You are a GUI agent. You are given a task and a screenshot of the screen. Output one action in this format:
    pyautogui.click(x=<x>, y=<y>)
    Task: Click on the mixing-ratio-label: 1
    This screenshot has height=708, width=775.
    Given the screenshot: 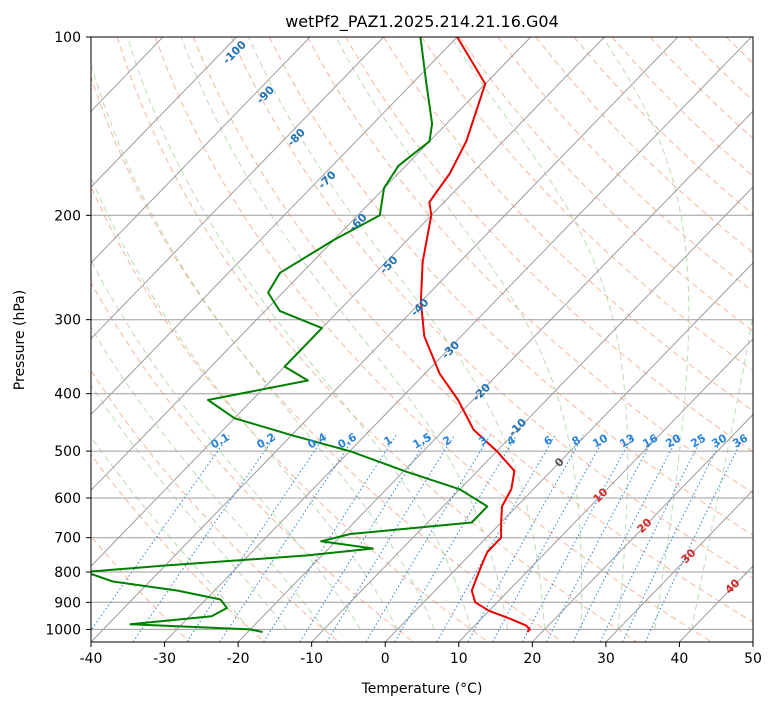 What is the action you would take?
    pyautogui.click(x=388, y=440)
    